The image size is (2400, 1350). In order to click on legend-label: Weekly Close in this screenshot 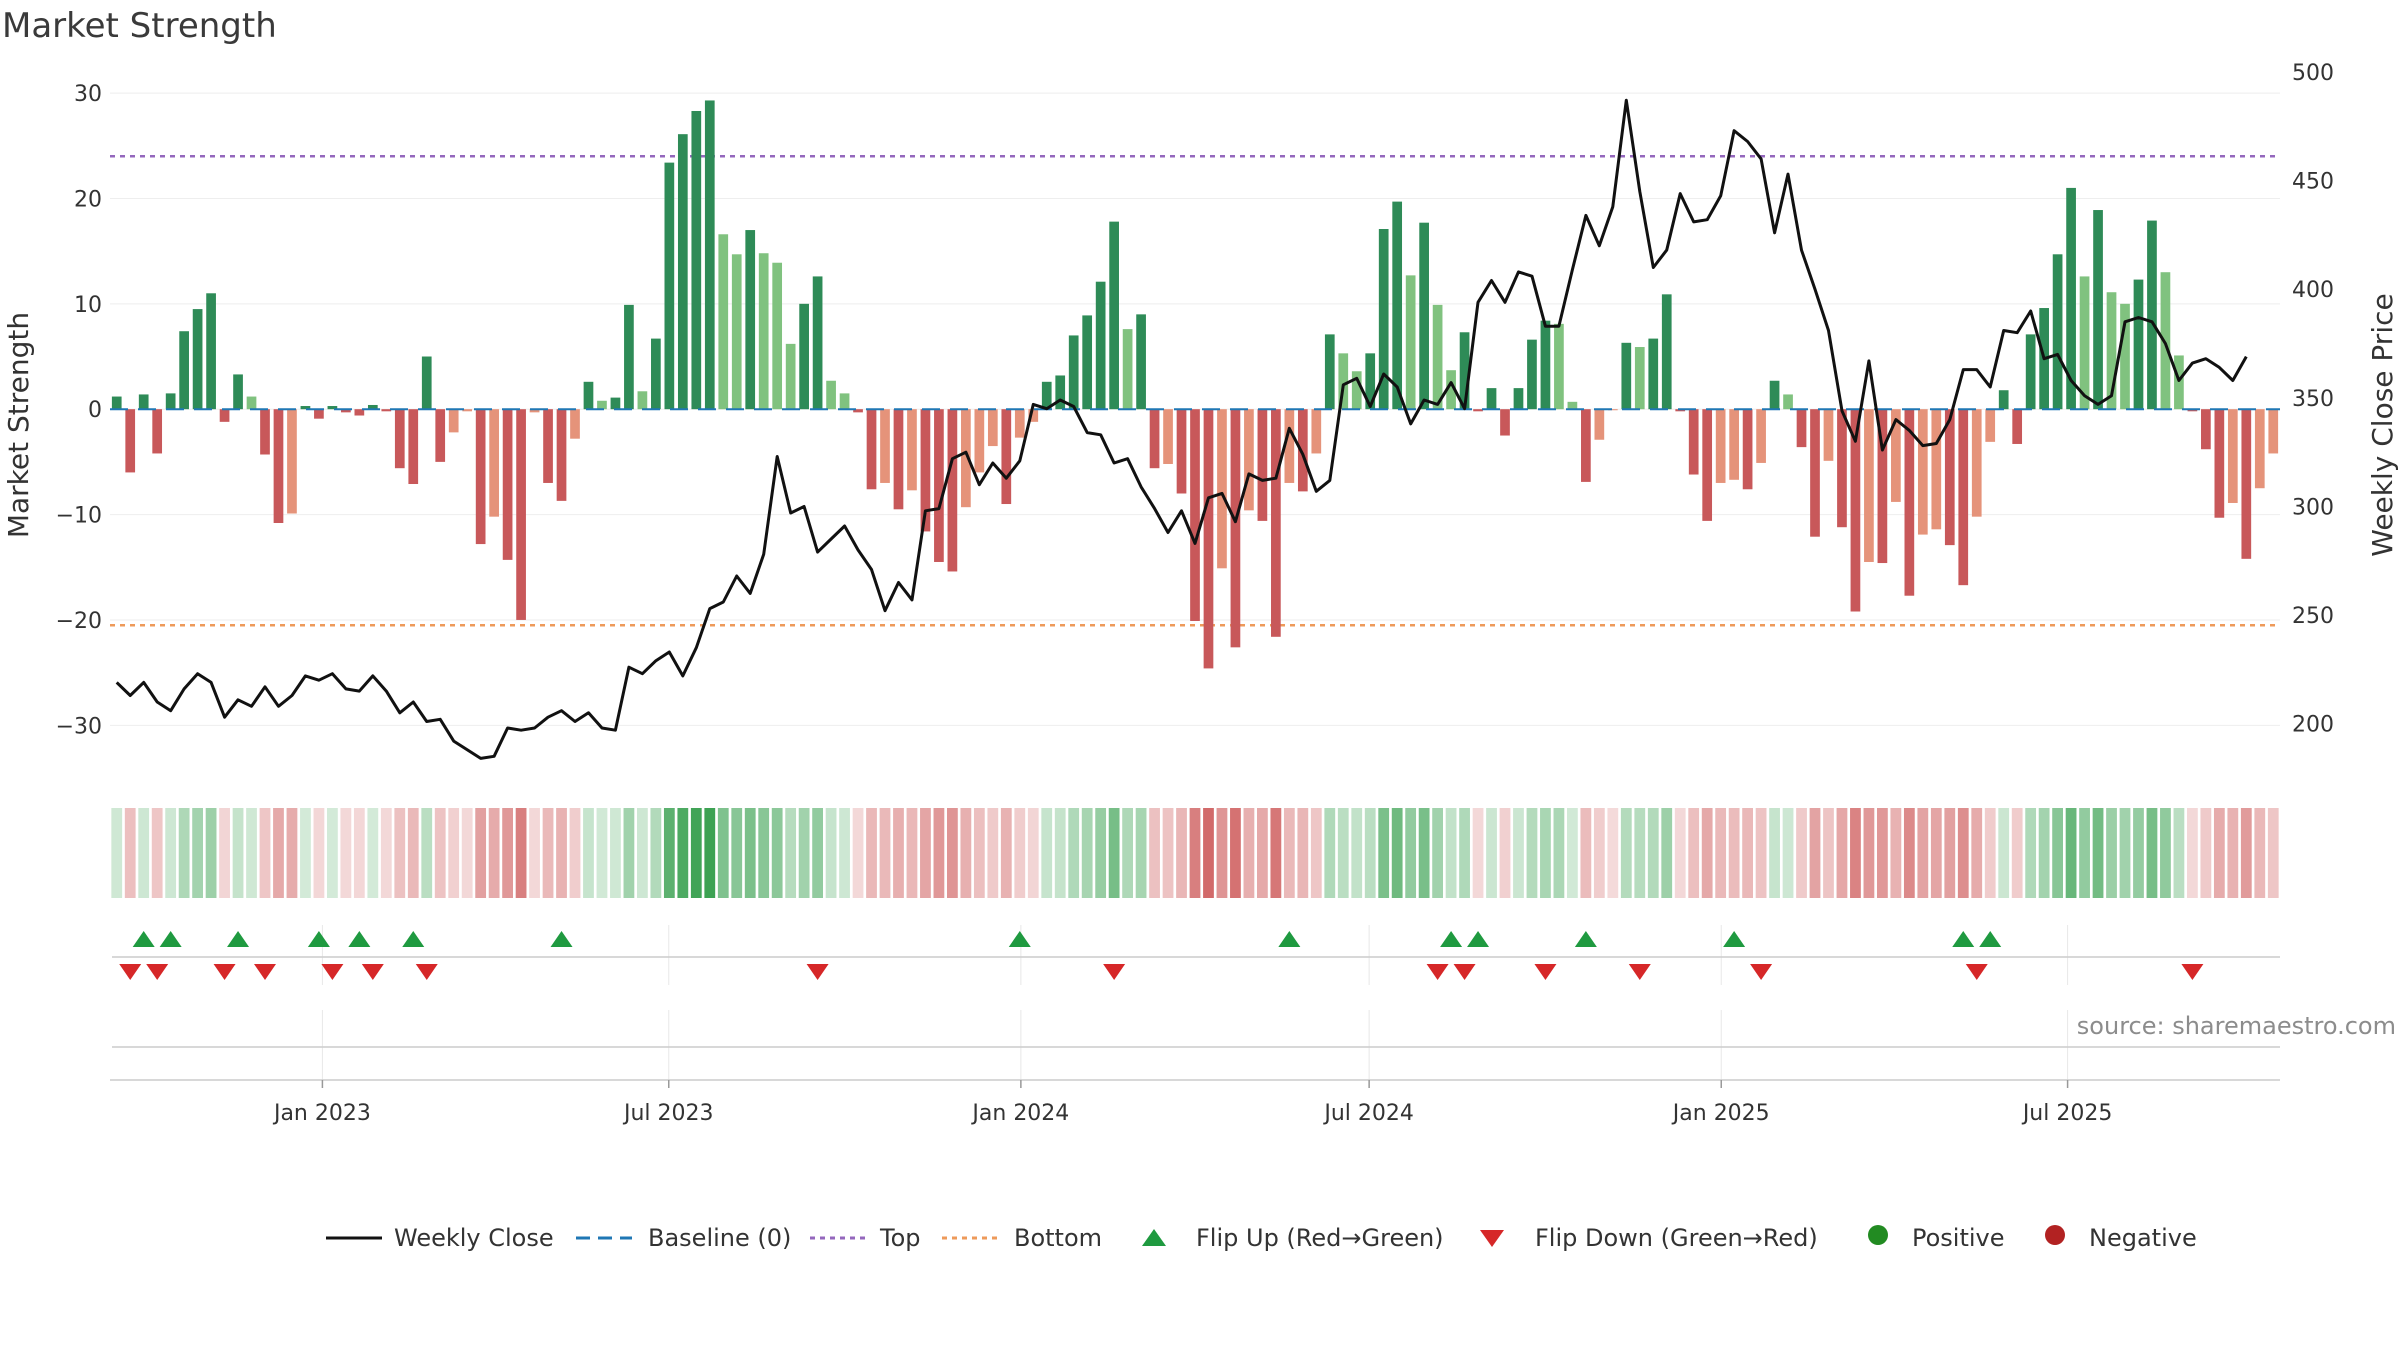, I will do `click(474, 1238)`.